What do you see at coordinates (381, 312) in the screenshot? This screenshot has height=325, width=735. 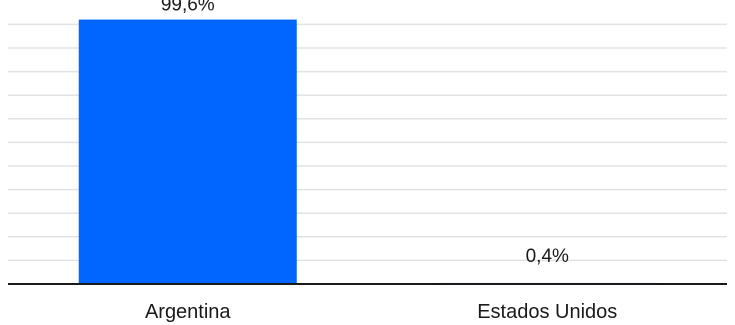 I see `x-tick-labels: Argentina Estados Unidos` at bounding box center [381, 312].